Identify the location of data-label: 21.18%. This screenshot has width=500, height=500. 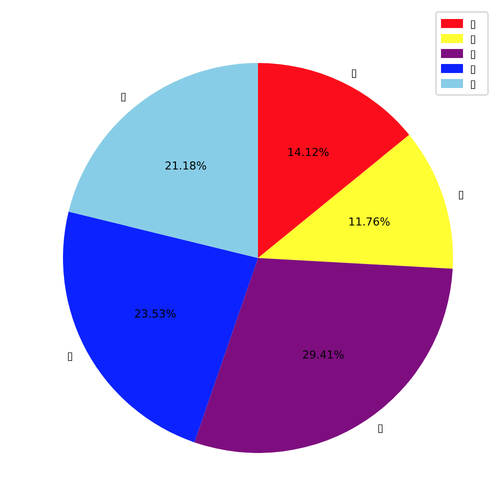
(185, 165).